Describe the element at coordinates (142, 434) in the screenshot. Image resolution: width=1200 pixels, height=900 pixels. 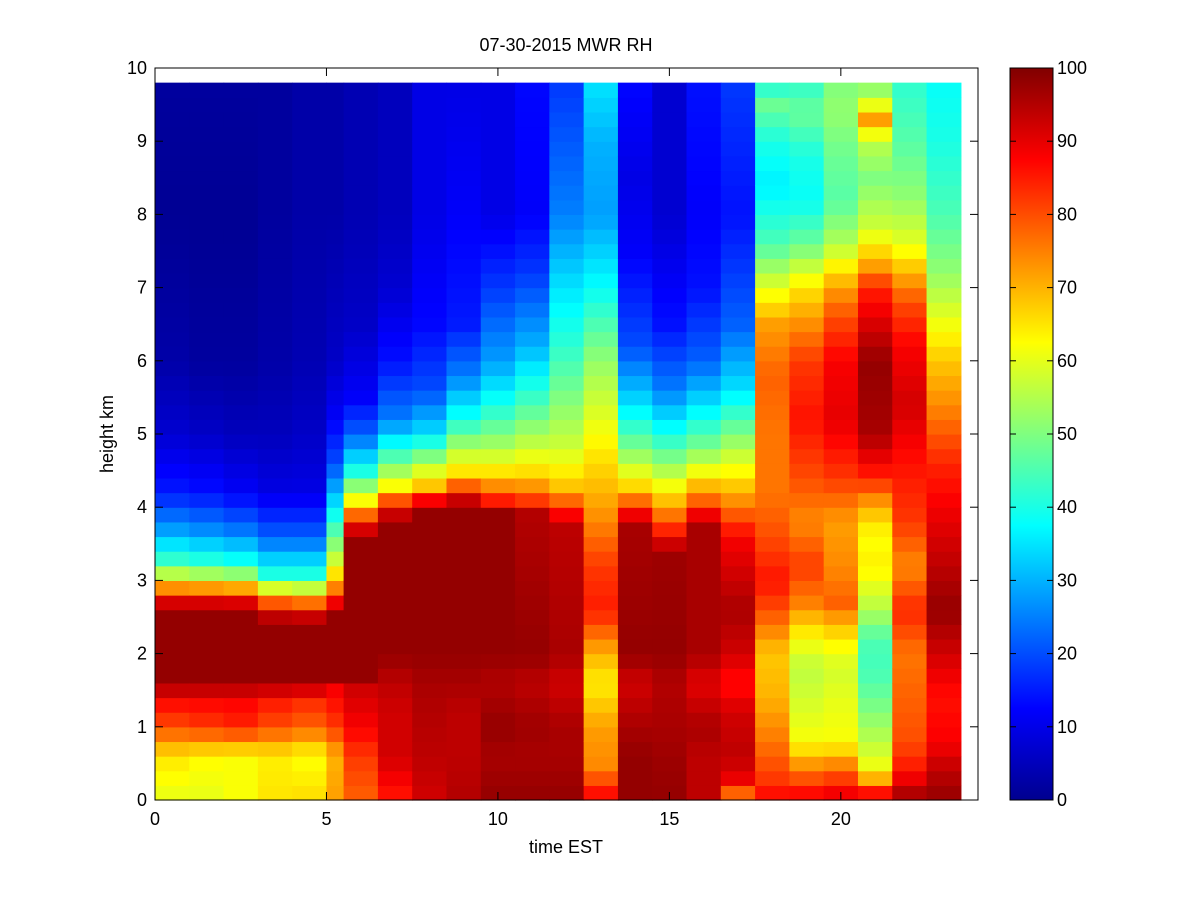
I see `y-tick-label: 5` at that location.